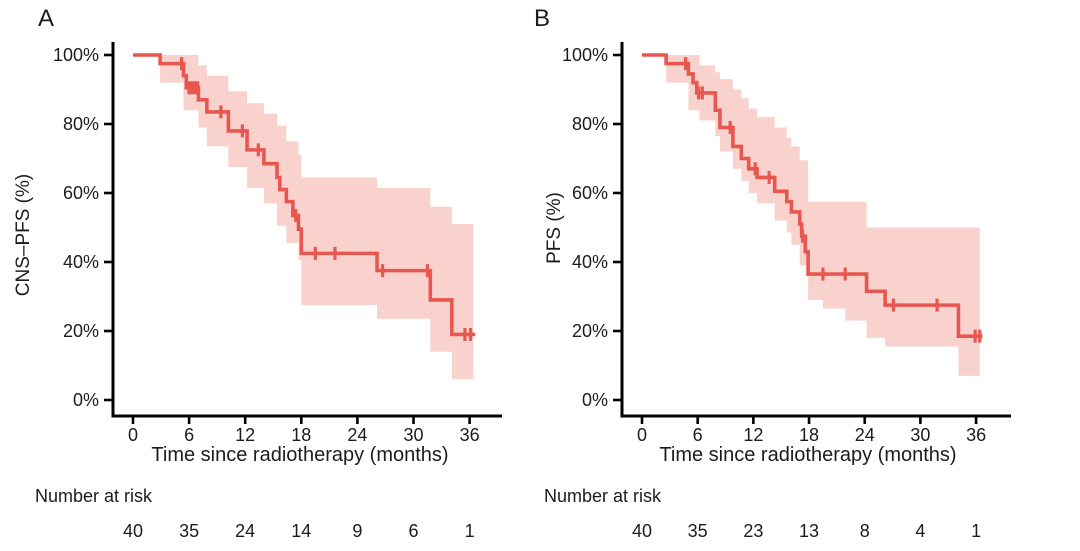  Describe the element at coordinates (809, 531) in the screenshot. I see `number-at-risk-value: 13` at that location.